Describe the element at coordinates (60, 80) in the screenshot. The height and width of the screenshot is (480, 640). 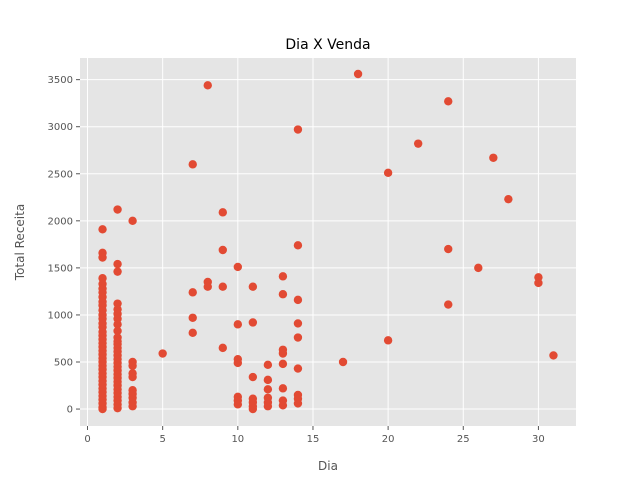
I see `y-tick-label: 3500` at that location.